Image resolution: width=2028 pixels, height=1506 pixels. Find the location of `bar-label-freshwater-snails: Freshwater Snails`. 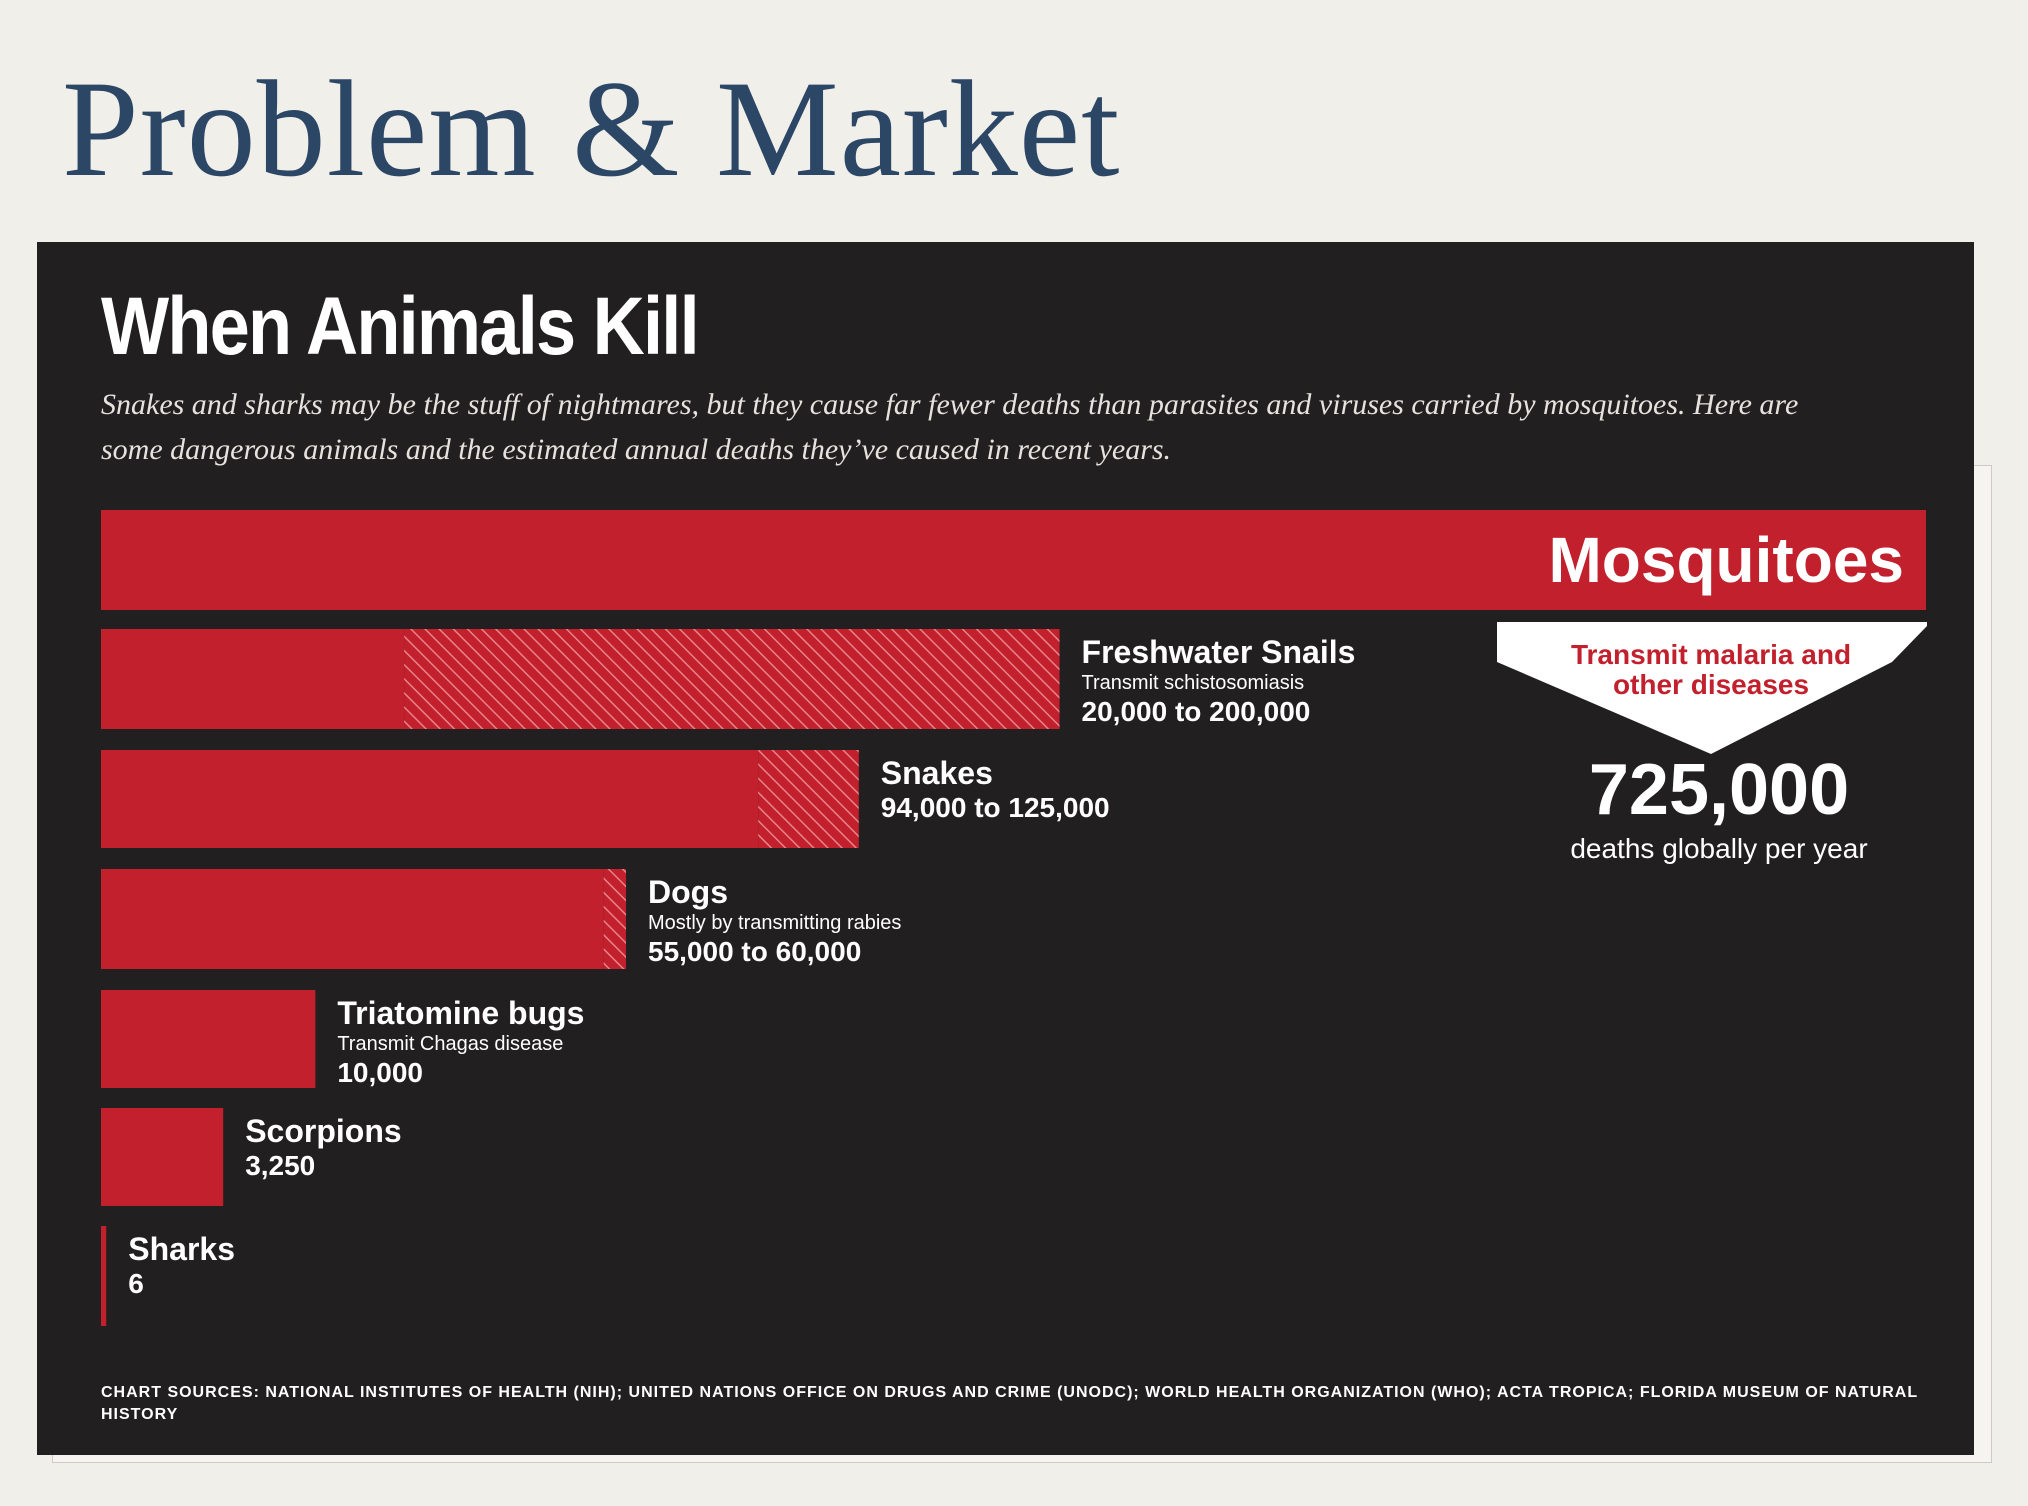

bar-label-freshwater-snails: Freshwater Snails is located at coordinates (1219, 652).